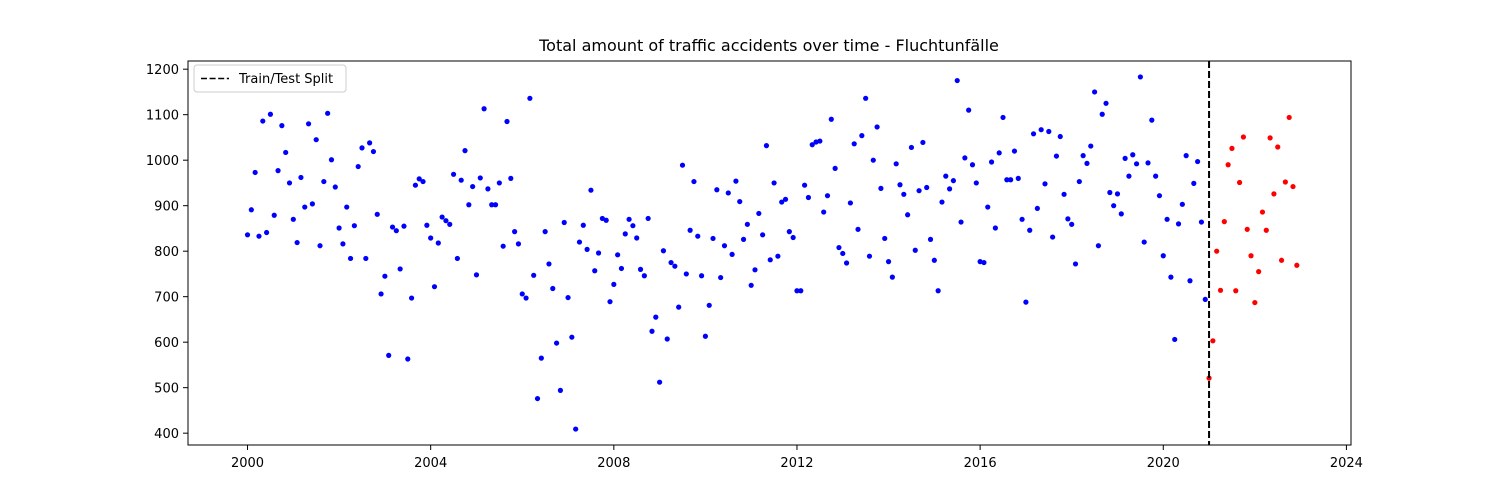 This screenshot has height=500, width=1500. What do you see at coordinates (166, 252) in the screenshot?
I see `y-tick-label: 800` at bounding box center [166, 252].